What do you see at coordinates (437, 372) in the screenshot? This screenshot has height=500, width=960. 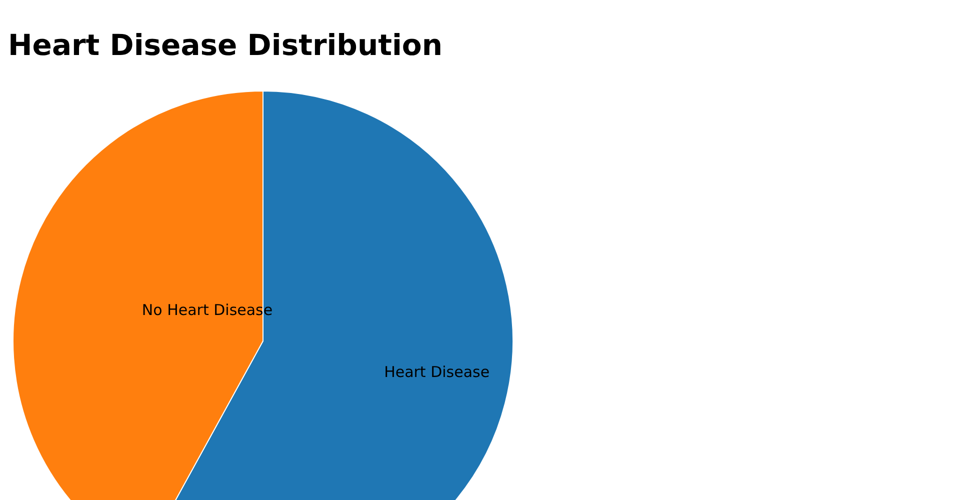 I see `slice-label: Heart Disease` at bounding box center [437, 372].